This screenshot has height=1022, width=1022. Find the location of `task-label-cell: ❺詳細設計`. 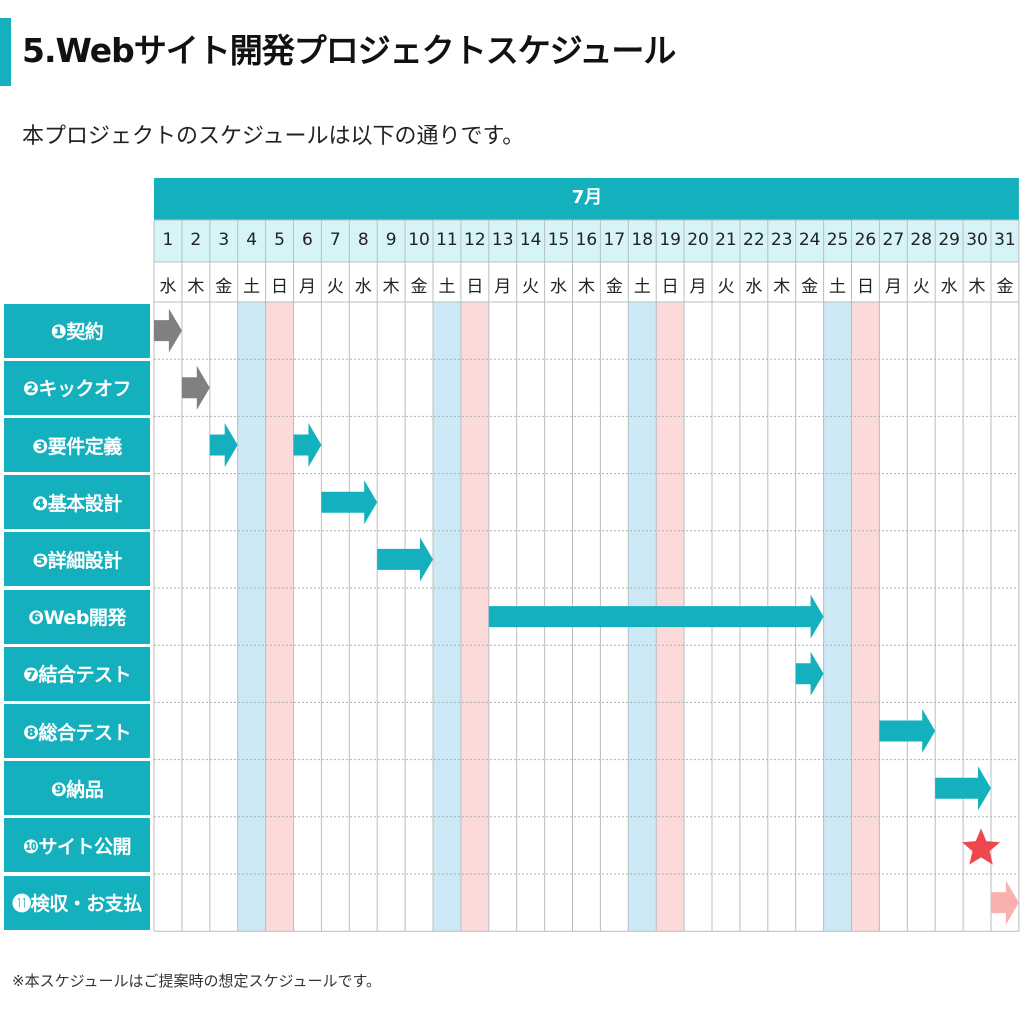

task-label-cell: ❺詳細設計 is located at coordinates (77, 559).